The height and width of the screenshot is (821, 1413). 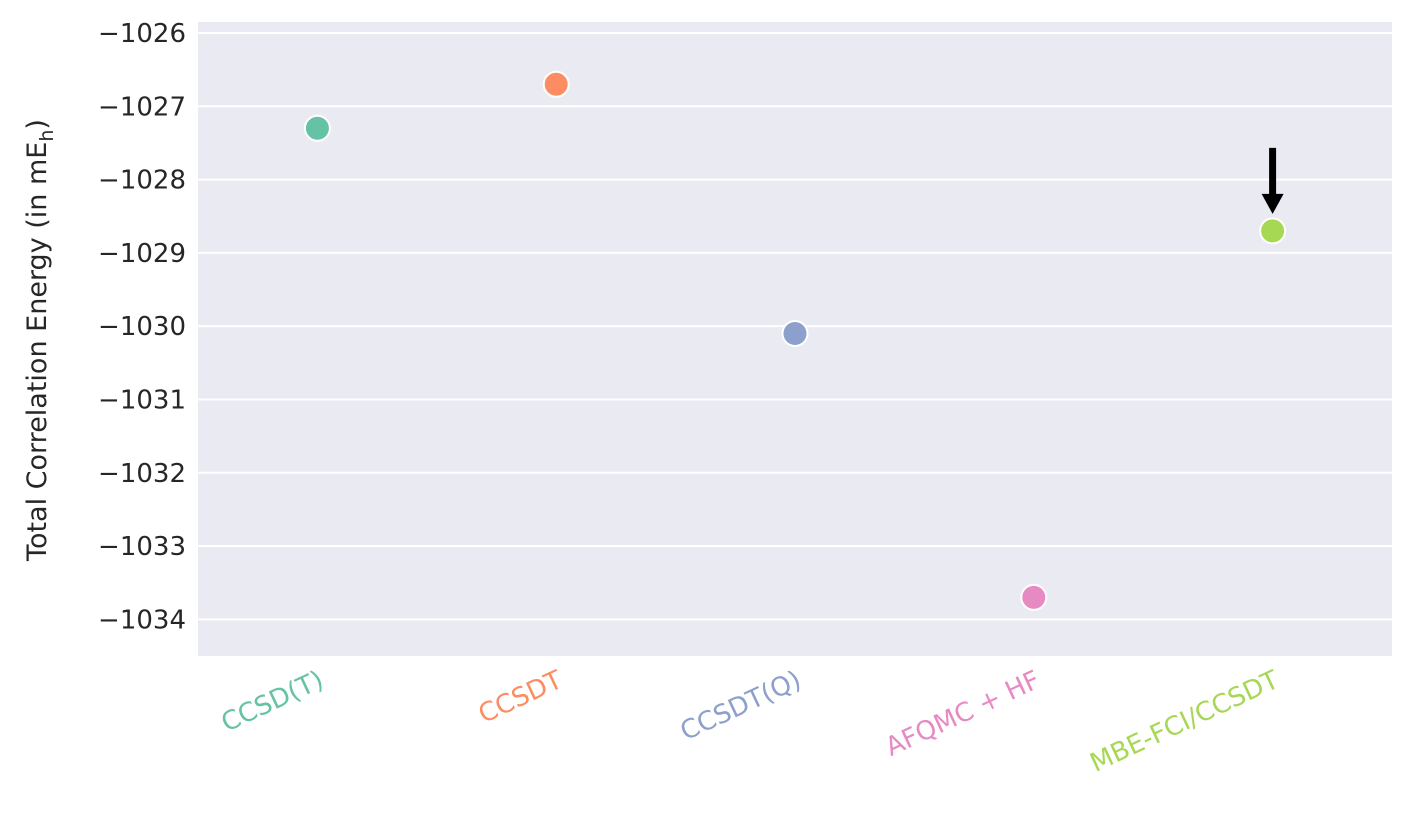 I want to click on x-tick-label: CCSDT(Q), so click(x=741, y=706).